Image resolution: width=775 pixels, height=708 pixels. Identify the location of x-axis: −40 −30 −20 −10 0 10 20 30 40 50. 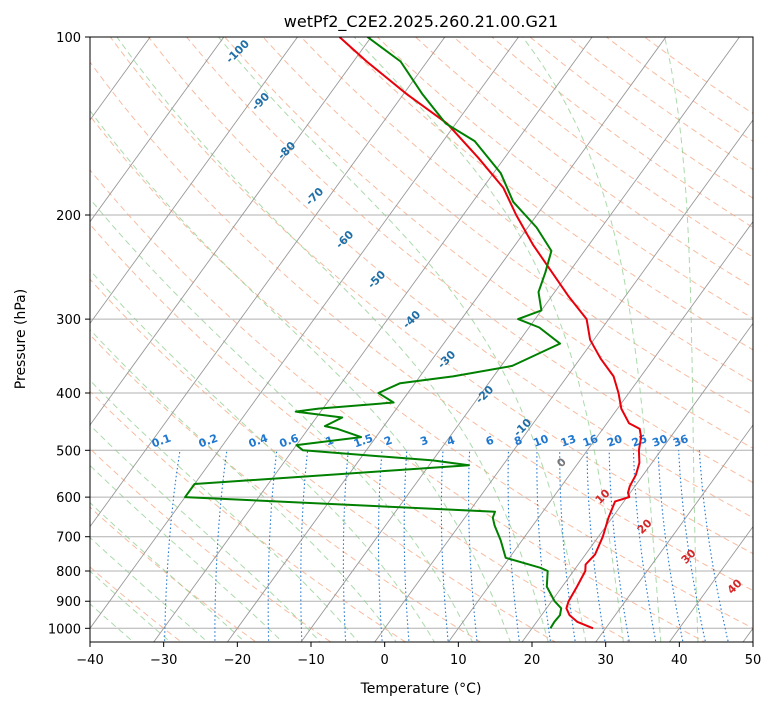
(418, 655).